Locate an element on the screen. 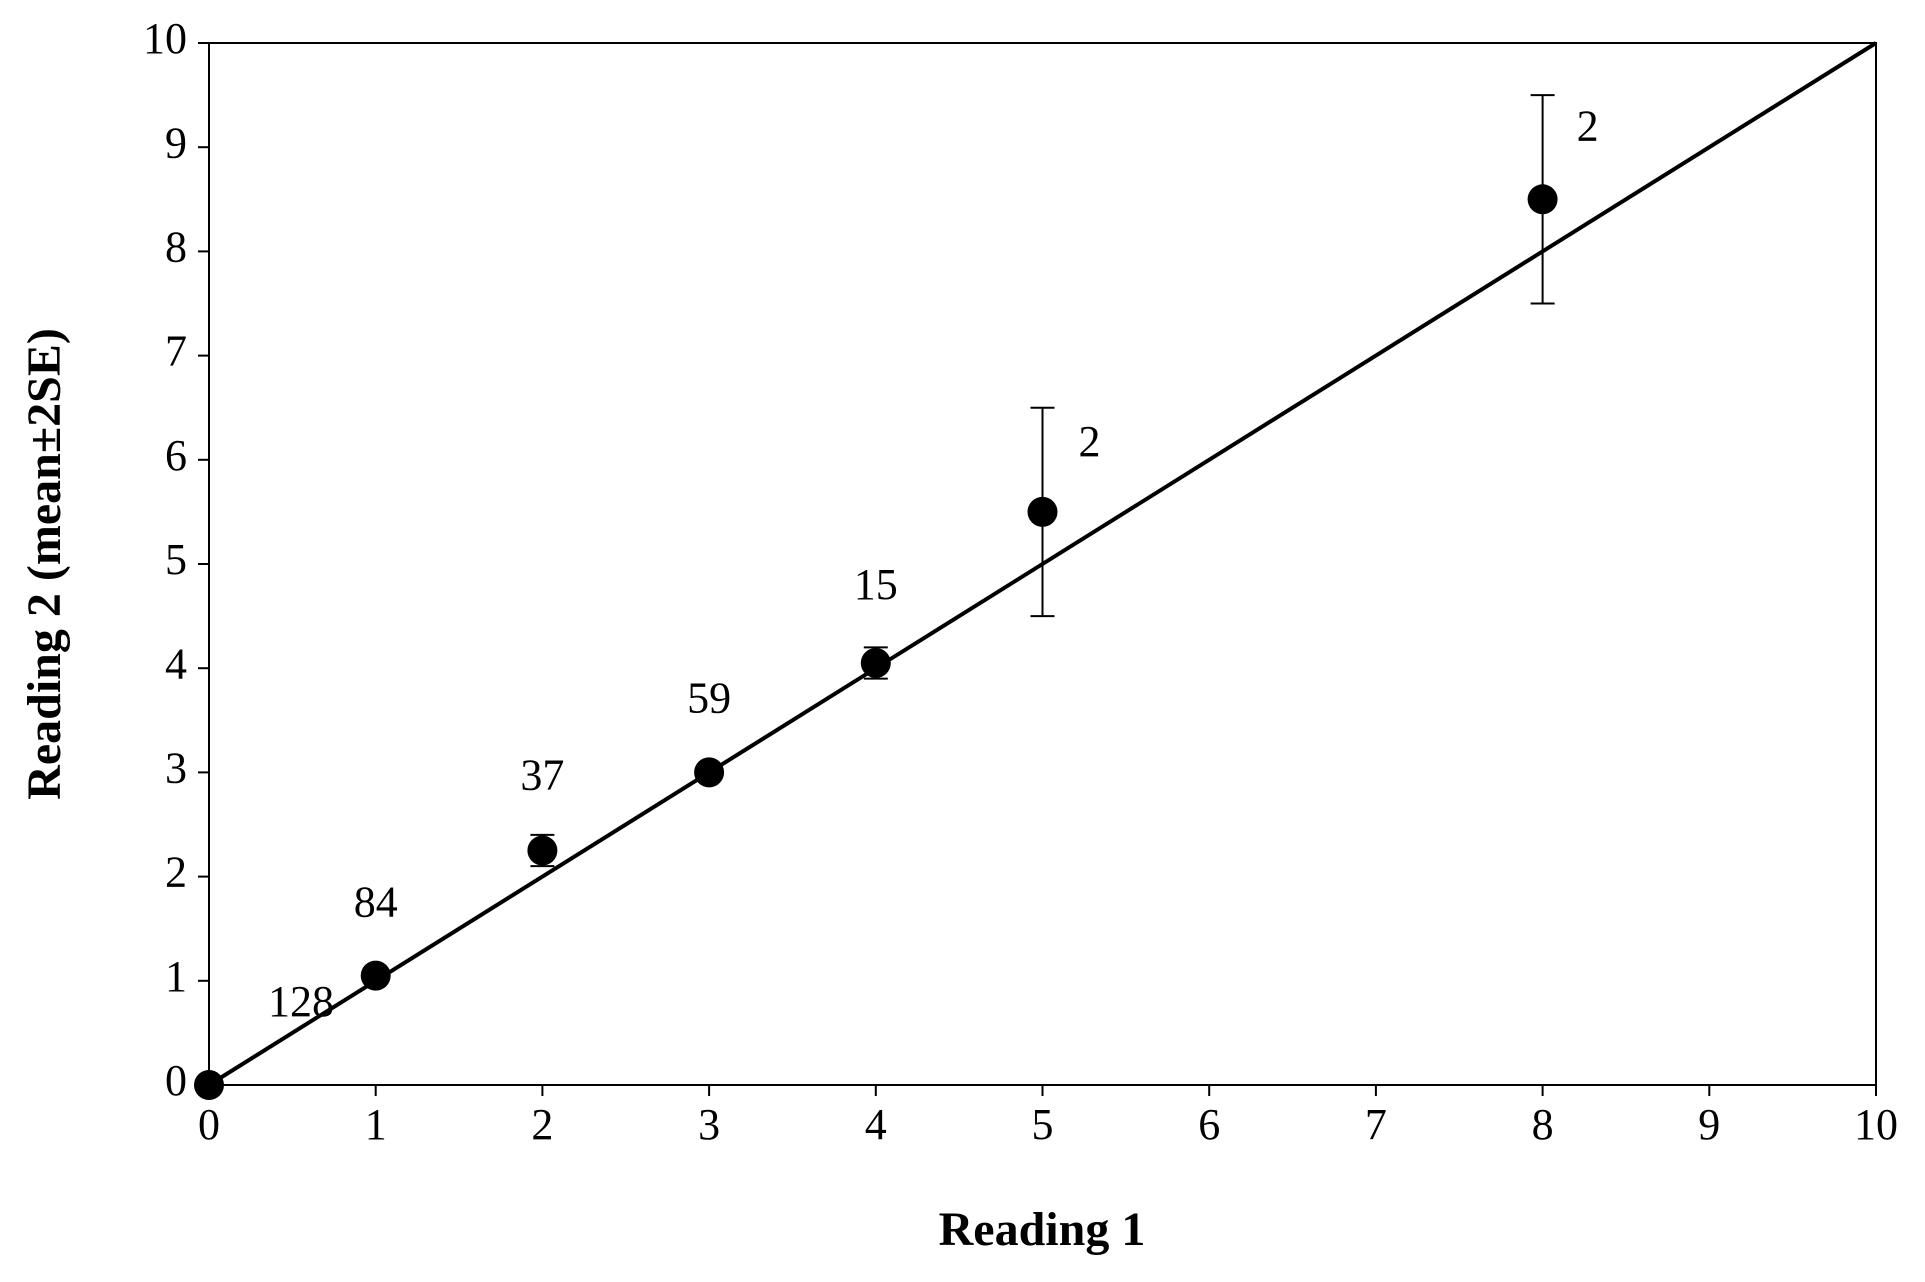 The height and width of the screenshot is (1282, 1925). y-tick-label: 9 is located at coordinates (176, 142).